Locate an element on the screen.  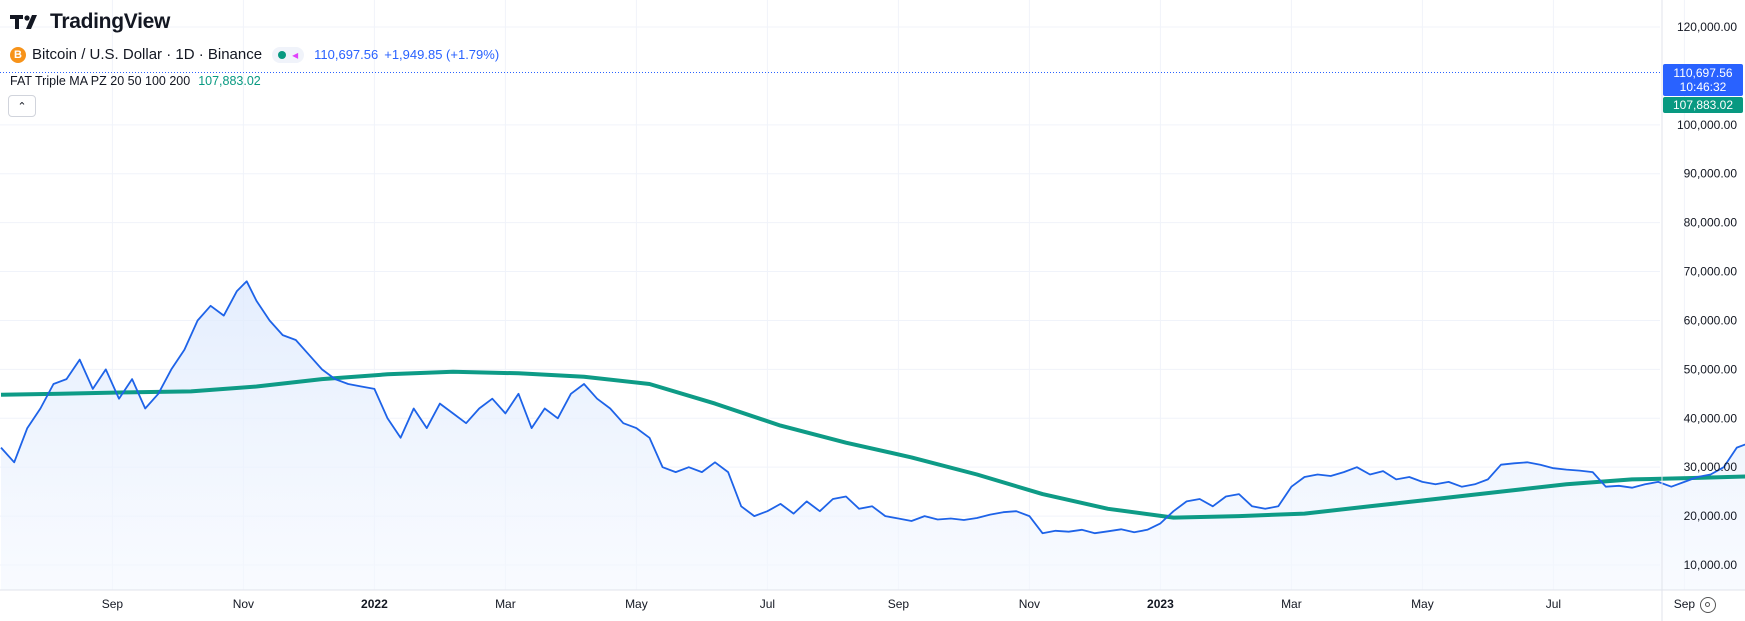
tradingview-logo-icon is located at coordinates (23, 22).